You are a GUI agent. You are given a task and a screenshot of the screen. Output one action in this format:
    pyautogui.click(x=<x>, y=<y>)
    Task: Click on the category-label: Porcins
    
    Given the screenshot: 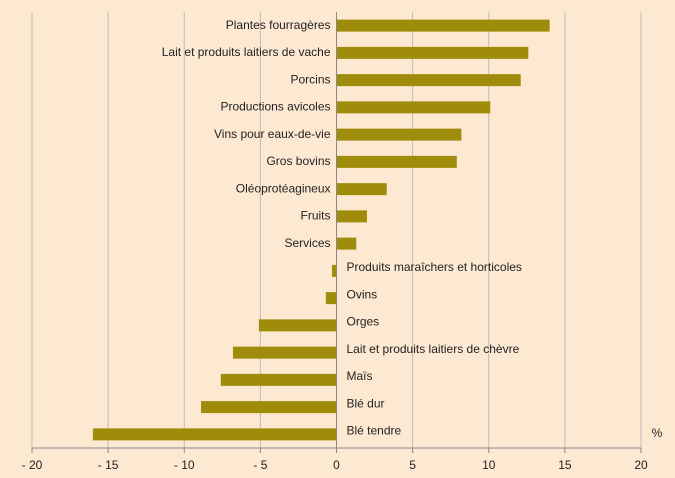 What is the action you would take?
    pyautogui.click(x=310, y=79)
    